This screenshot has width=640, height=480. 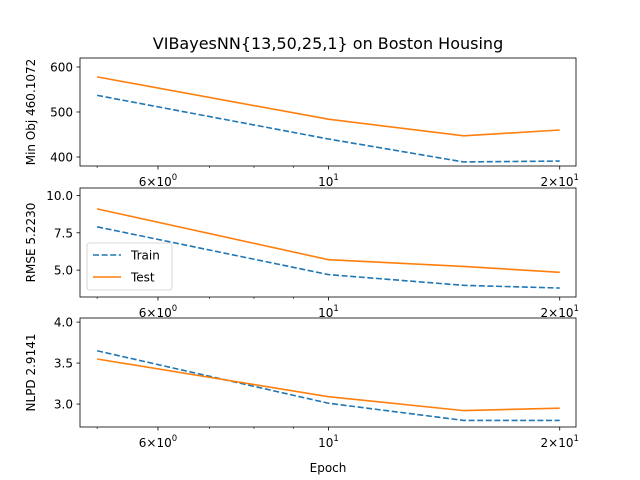 What do you see at coordinates (145, 256) in the screenshot?
I see `legend-label-train: Train` at bounding box center [145, 256].